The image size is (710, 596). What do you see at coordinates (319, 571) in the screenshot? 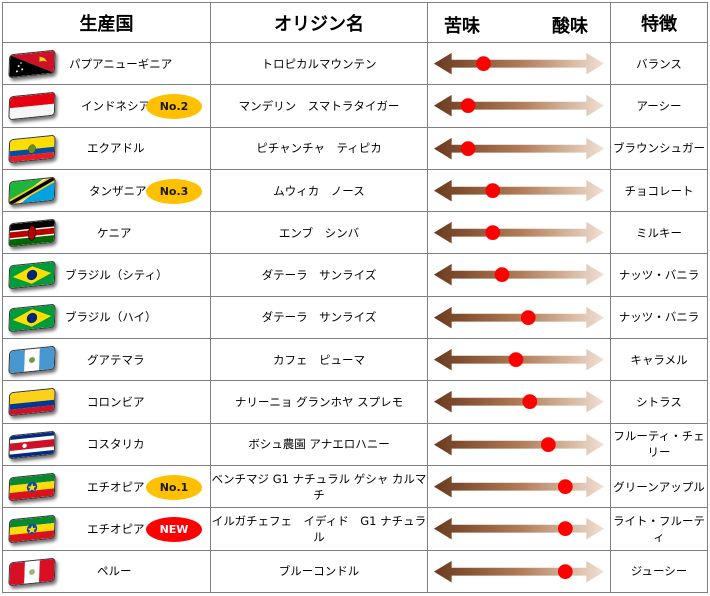
I see `origin-name: ブルーコンドル` at bounding box center [319, 571].